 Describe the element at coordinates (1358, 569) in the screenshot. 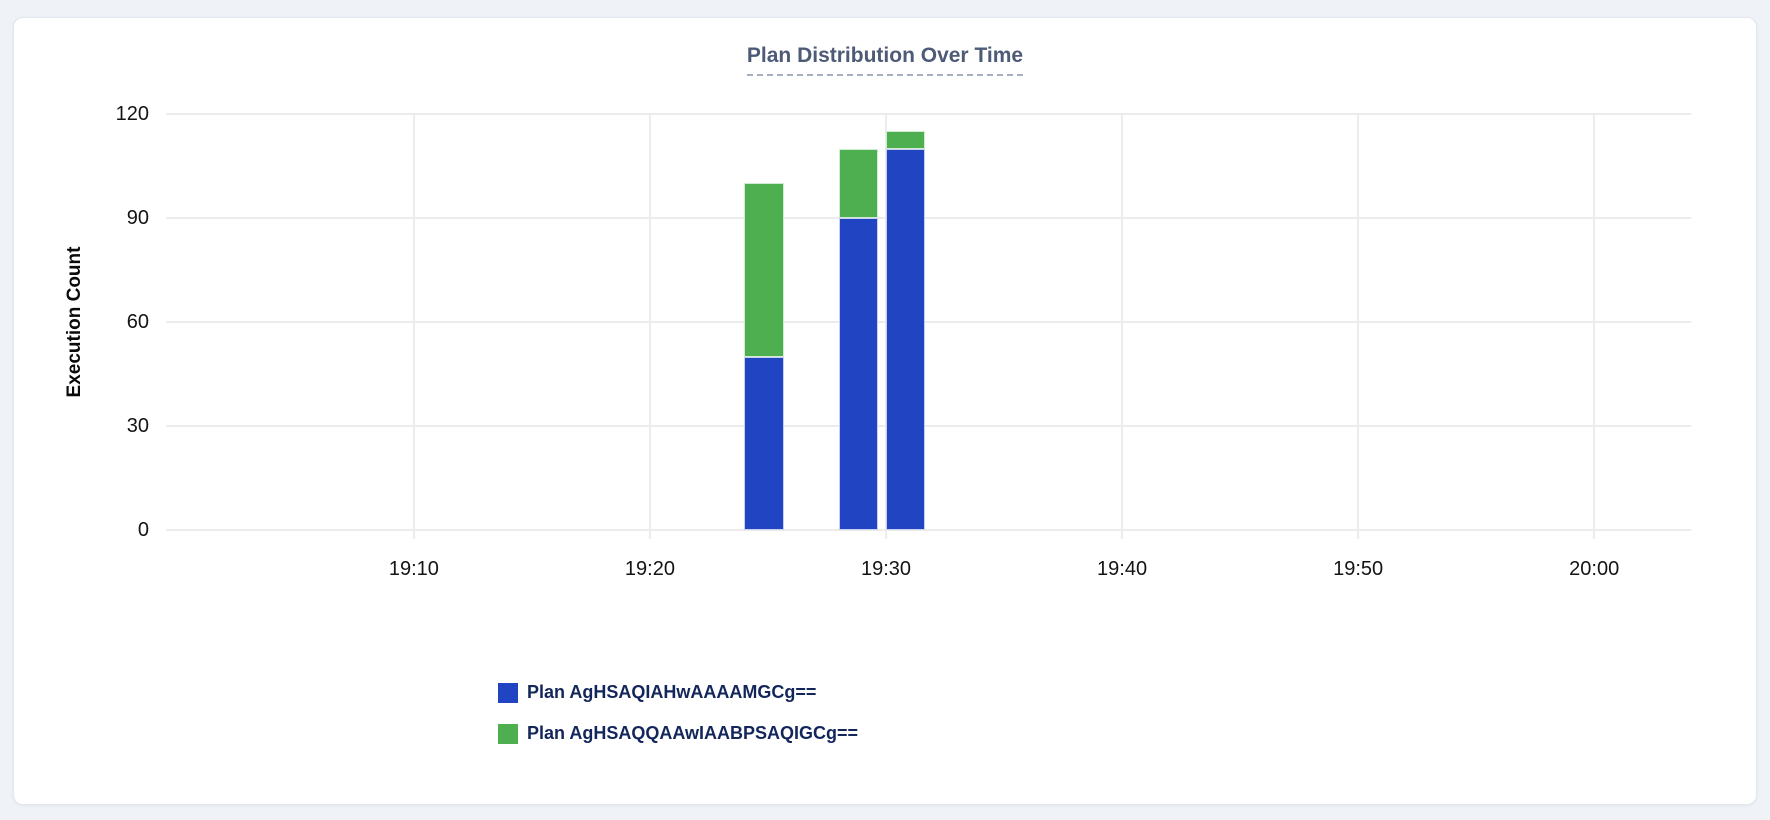

I see `x-tick-label: 19:50` at that location.